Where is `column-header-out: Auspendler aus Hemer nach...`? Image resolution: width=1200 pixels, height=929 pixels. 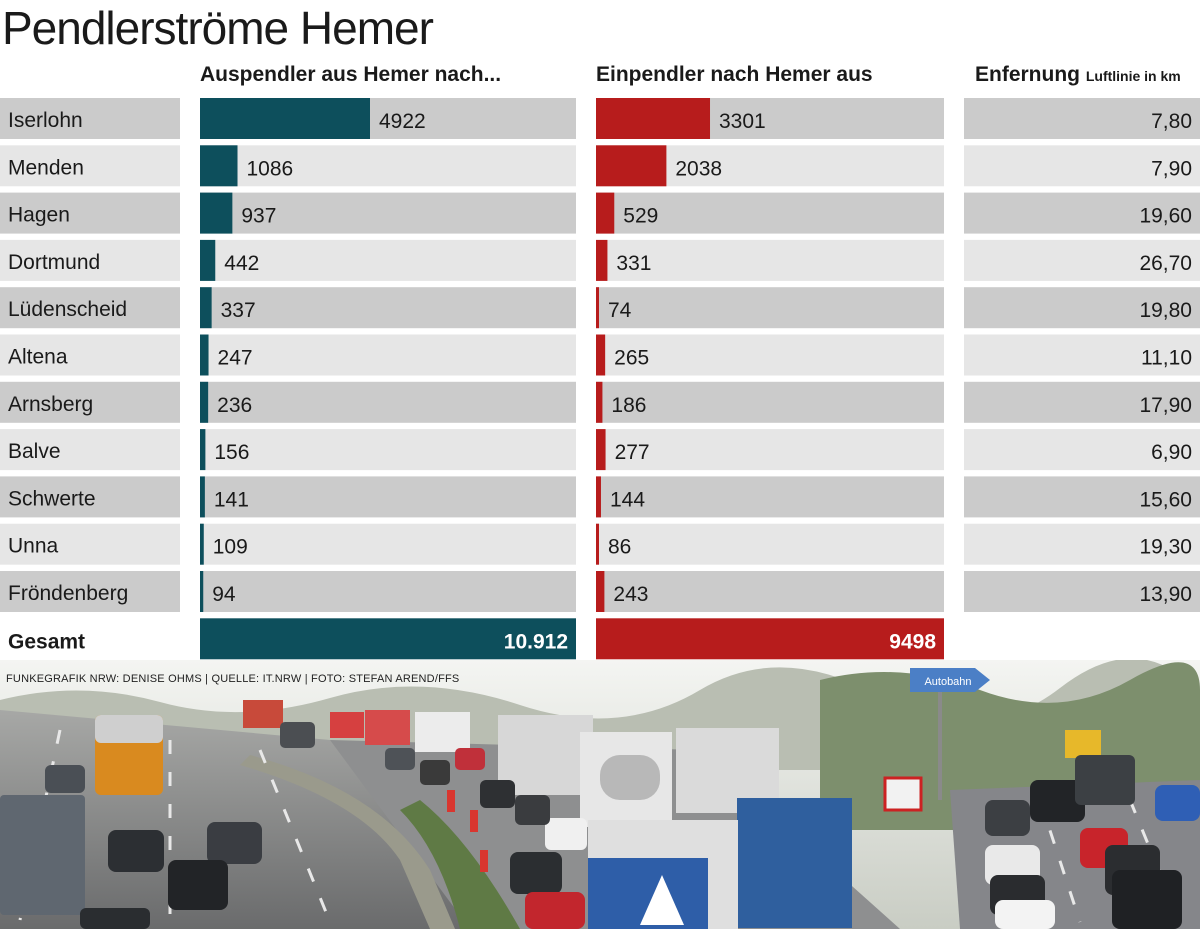
column-header-out: Auspendler aus Hemer nach... is located at coordinates (351, 74).